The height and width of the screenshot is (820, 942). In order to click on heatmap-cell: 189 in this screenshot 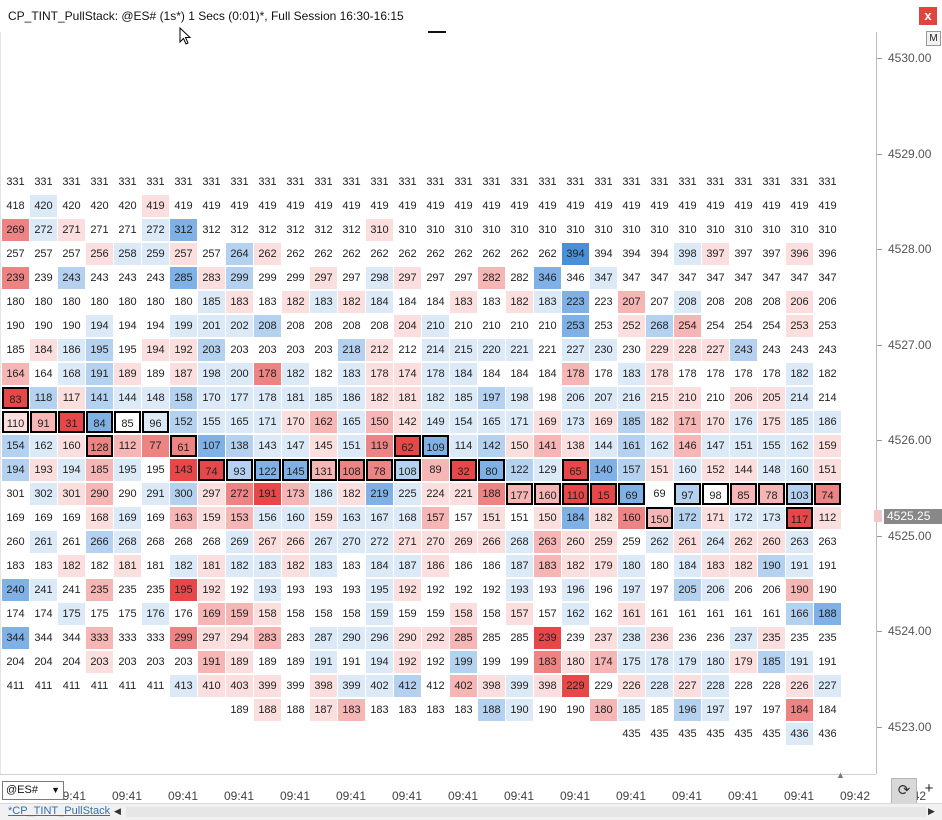, I will do `click(295, 662)`.